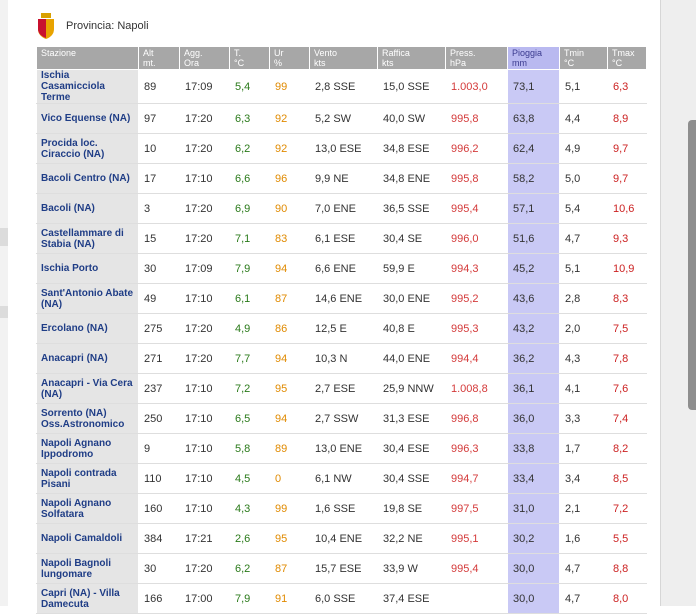  What do you see at coordinates (87, 568) in the screenshot?
I see `cell-stazione: Napoli Bagnoli lungomare` at bounding box center [87, 568].